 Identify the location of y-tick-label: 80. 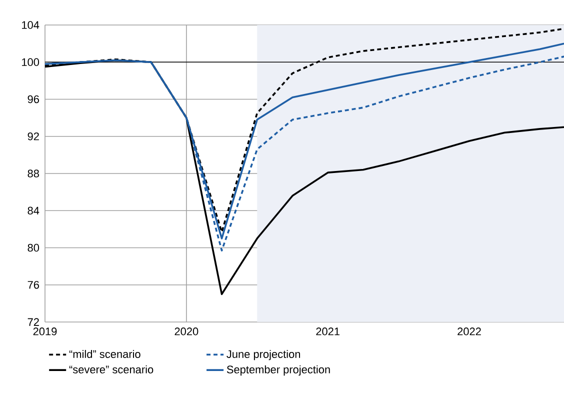
(34, 248).